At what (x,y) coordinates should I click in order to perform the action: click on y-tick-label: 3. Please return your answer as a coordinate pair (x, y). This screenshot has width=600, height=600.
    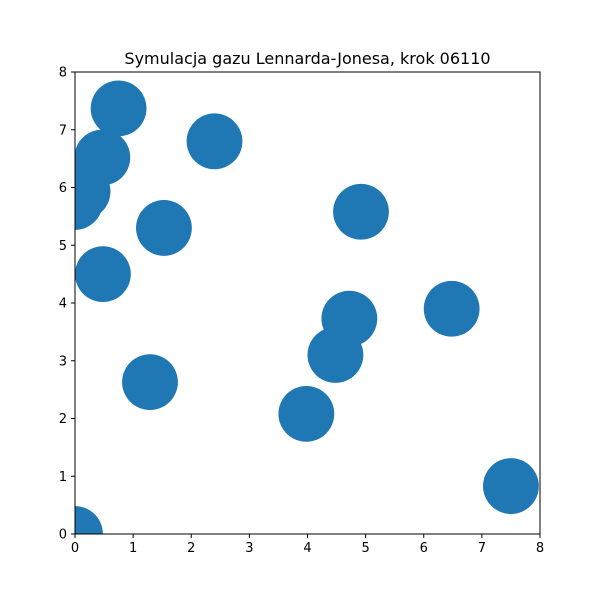
    Looking at the image, I should click on (63, 361).